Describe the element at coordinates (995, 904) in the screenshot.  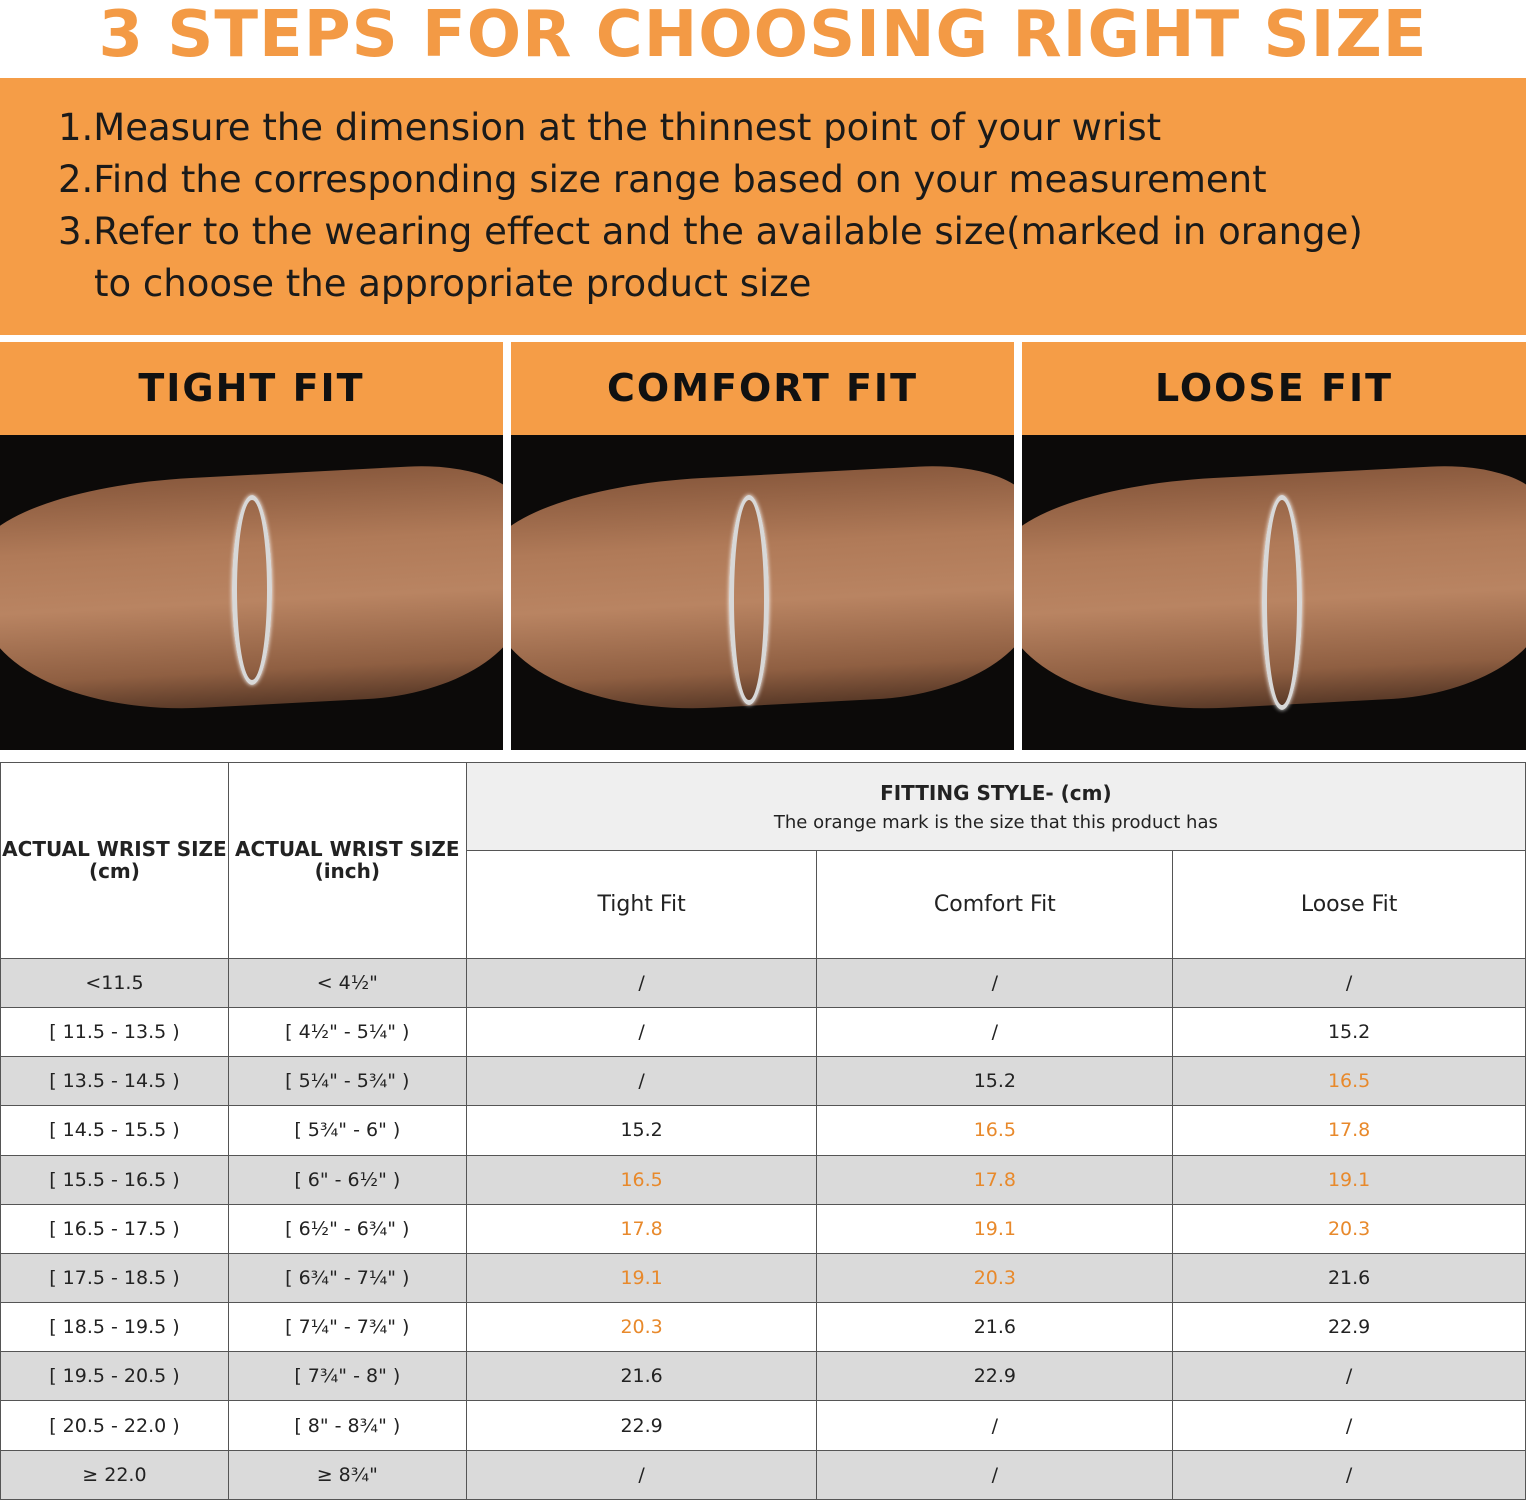
I see `header-comfort: Comfort Fit` at that location.